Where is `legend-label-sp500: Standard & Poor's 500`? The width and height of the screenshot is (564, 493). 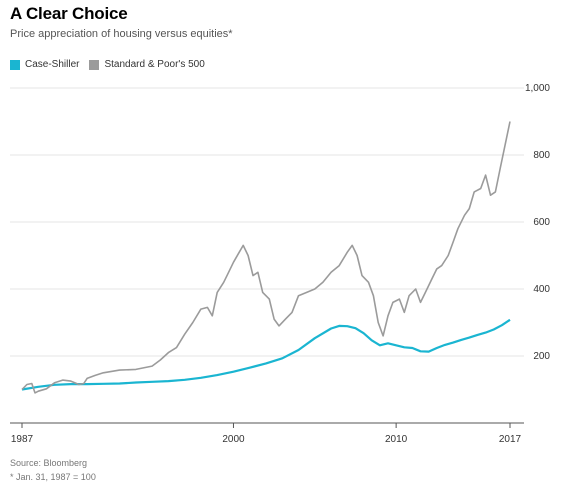
legend-label-sp500: Standard & Poor's 500 is located at coordinates (154, 64).